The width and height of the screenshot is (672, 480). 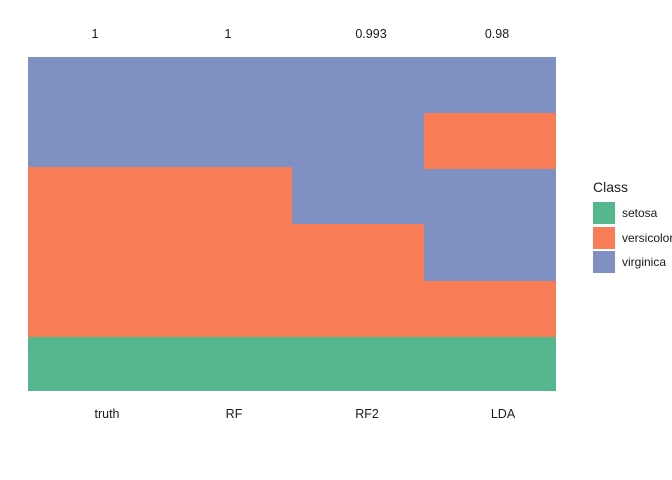 What do you see at coordinates (644, 262) in the screenshot?
I see `legend-label-virginica: virginica` at bounding box center [644, 262].